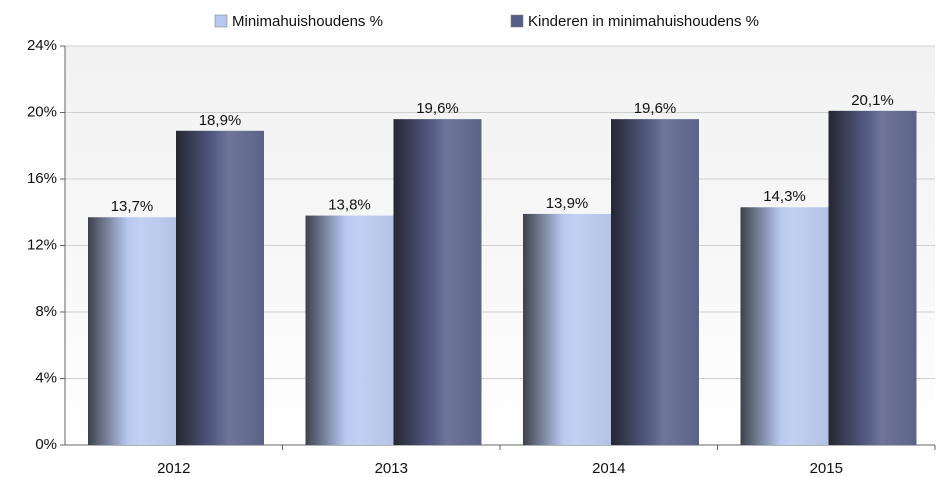 The width and height of the screenshot is (941, 477). Describe the element at coordinates (567, 203) in the screenshot. I see `value-label: 13,9%` at that location.